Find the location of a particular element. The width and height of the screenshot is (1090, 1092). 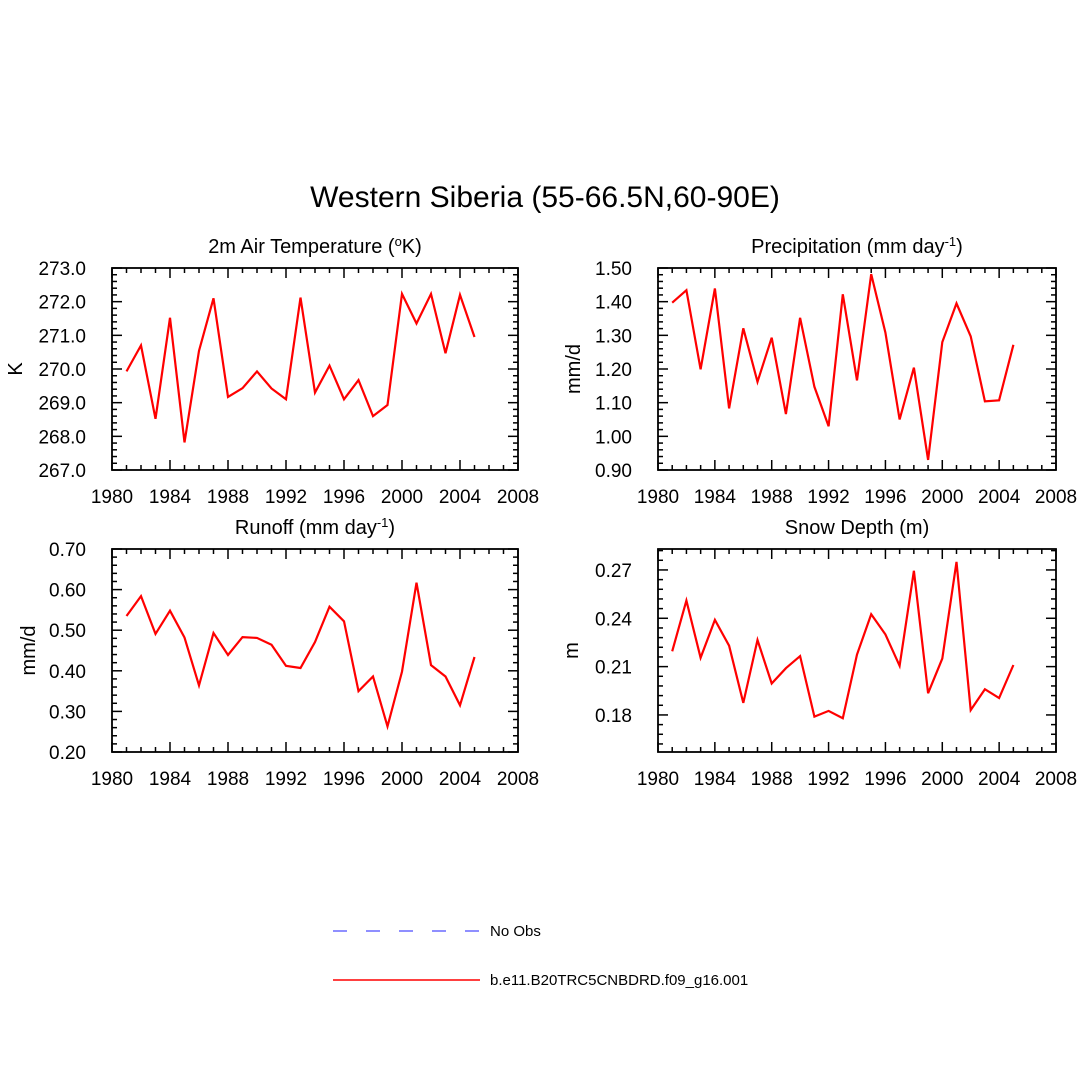

y-tick-label: 0.40 is located at coordinates (67, 672).